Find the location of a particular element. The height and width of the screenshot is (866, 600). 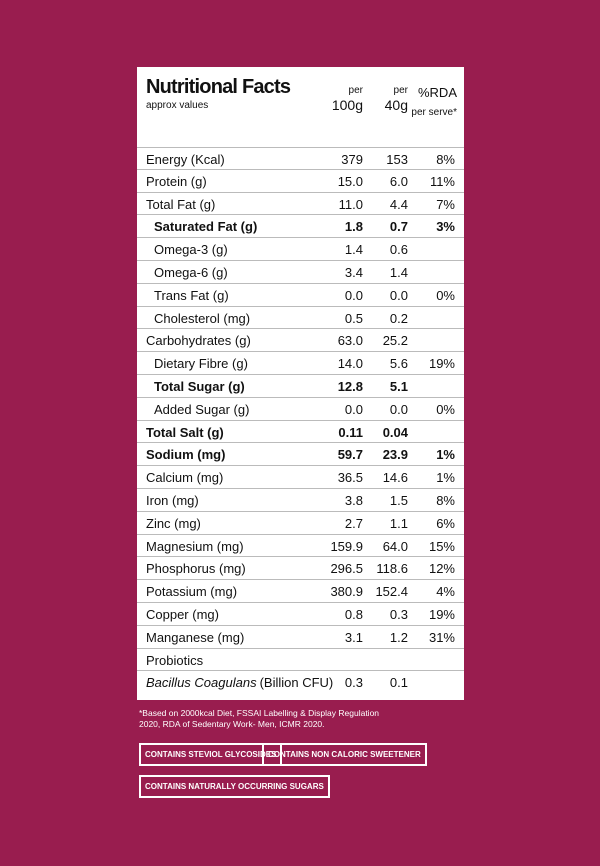

value-100g: 15.0 is located at coordinates (350, 181).